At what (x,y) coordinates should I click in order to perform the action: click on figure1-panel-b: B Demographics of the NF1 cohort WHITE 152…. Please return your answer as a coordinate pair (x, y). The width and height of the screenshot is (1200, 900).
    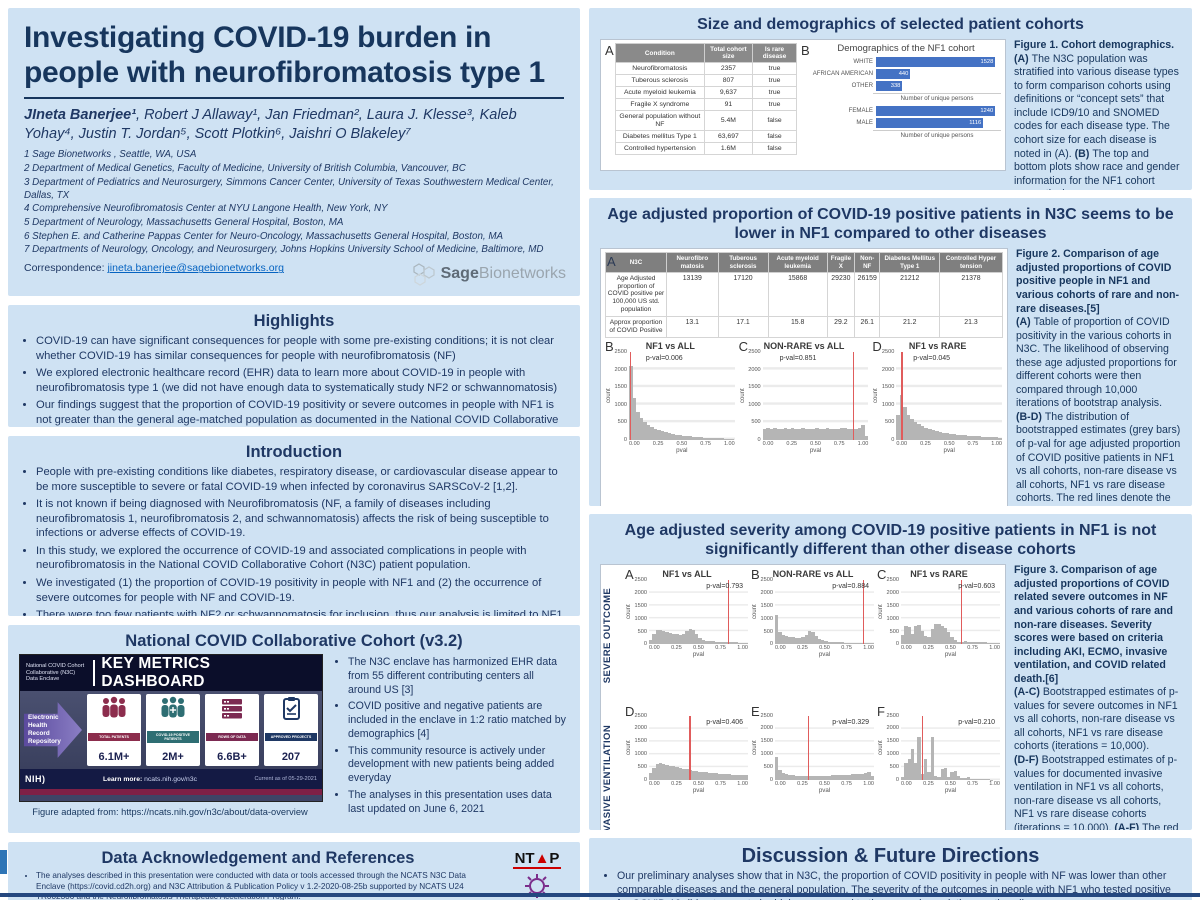
    Looking at the image, I should click on (901, 105).